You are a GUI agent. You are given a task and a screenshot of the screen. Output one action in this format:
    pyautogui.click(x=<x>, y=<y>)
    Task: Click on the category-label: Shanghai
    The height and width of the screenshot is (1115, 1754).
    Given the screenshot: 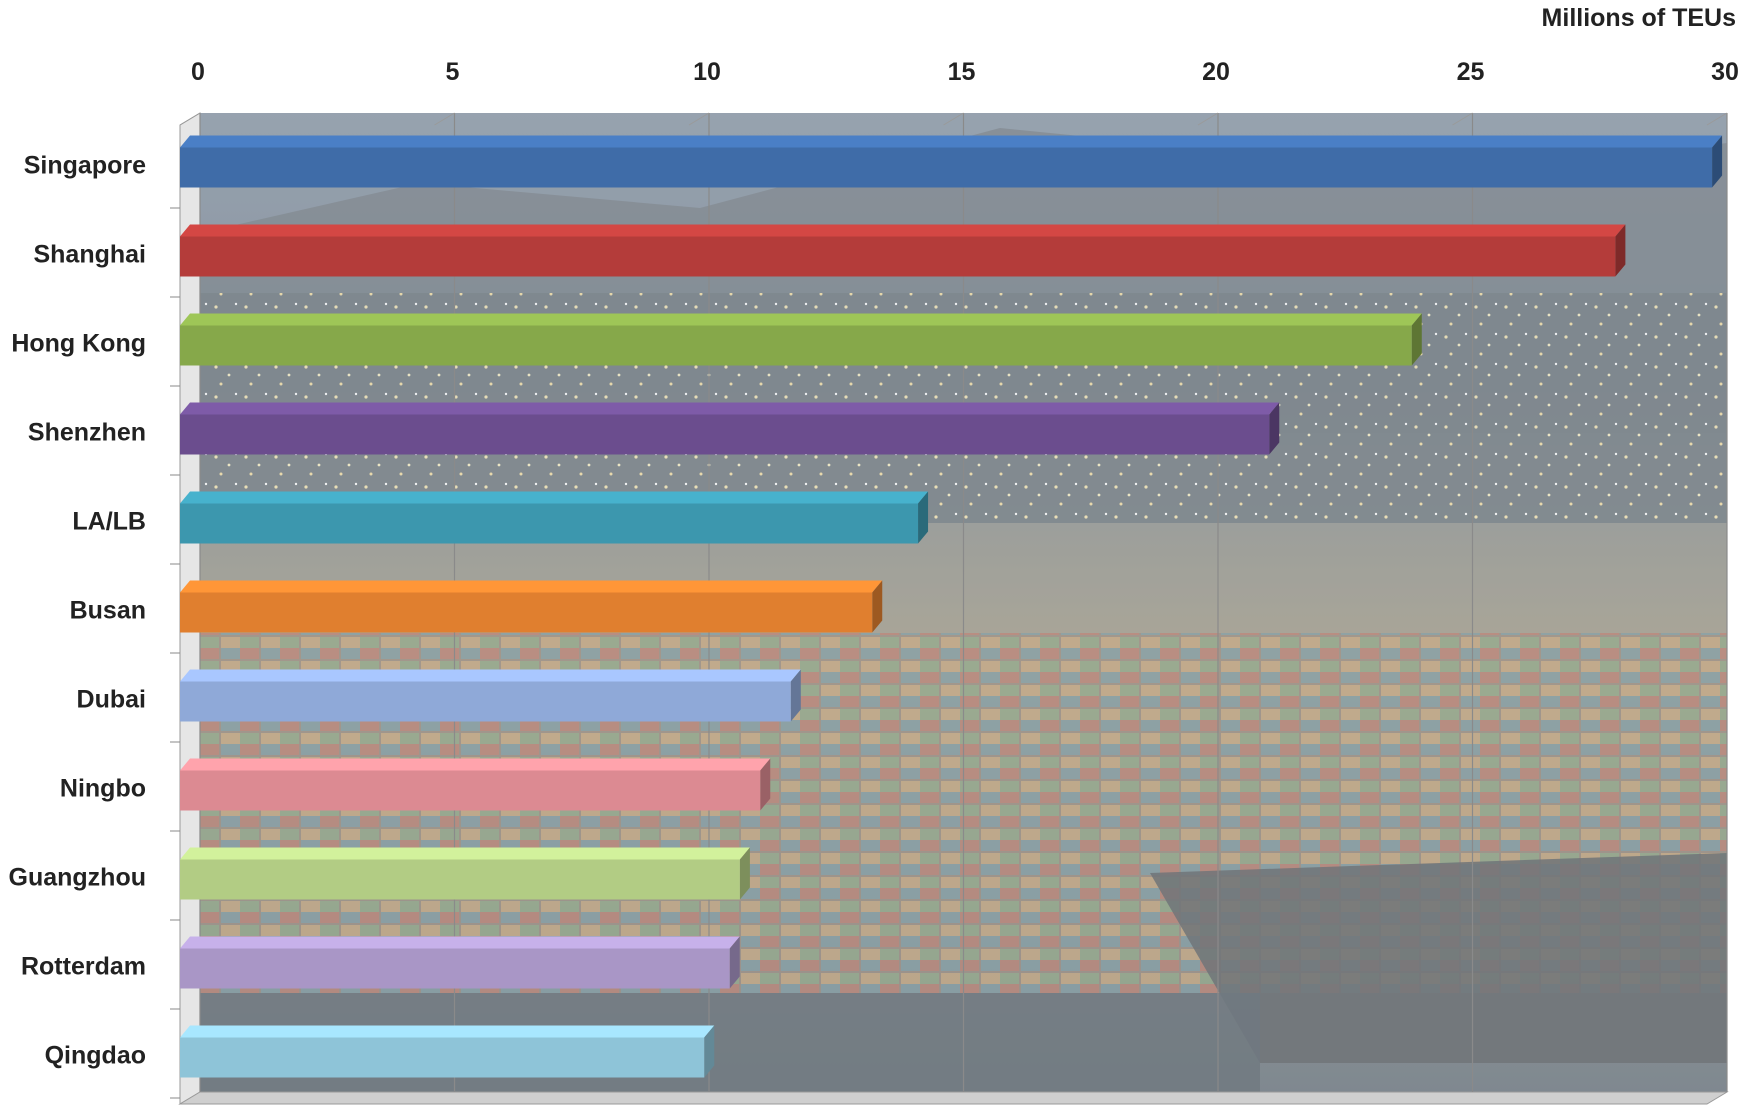 What is the action you would take?
    pyautogui.click(x=89, y=255)
    